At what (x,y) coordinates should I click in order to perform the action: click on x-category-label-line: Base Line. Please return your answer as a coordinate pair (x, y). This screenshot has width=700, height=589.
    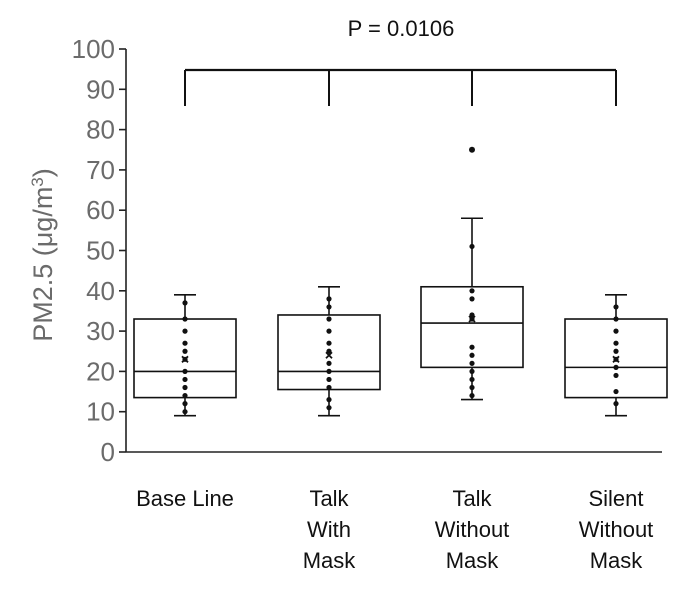
    Looking at the image, I should click on (185, 498).